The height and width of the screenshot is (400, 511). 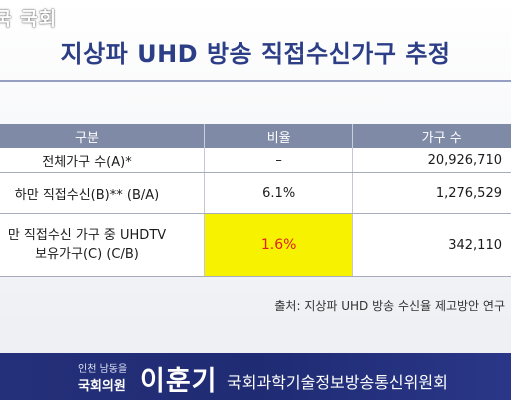 I want to click on footer-committee: 국회과학기술정보방송통신위원회, so click(x=337, y=382).